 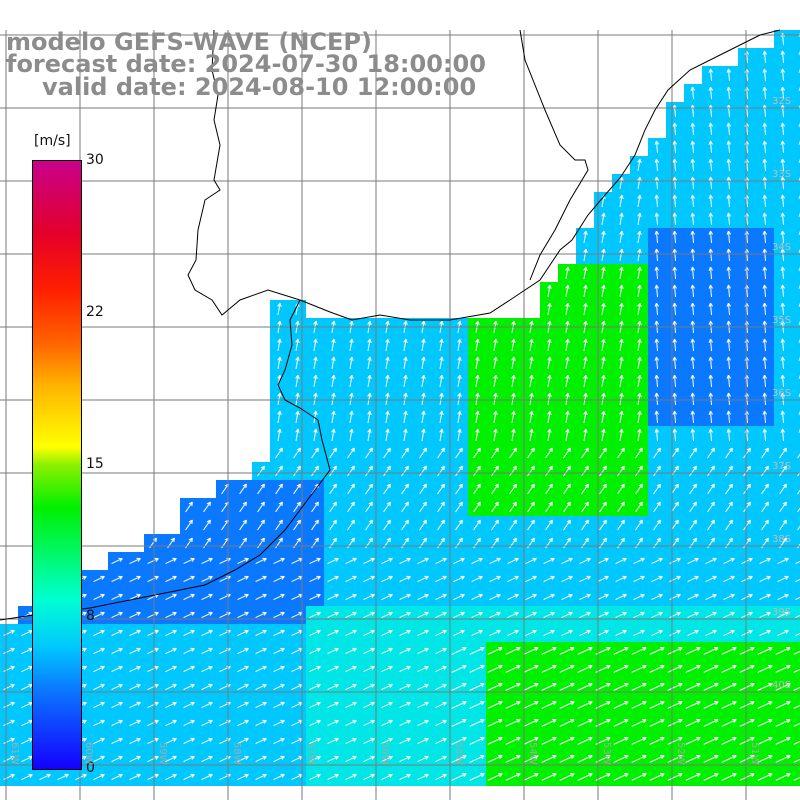 I want to click on longitude-label: 56W, so click(x=384, y=753).